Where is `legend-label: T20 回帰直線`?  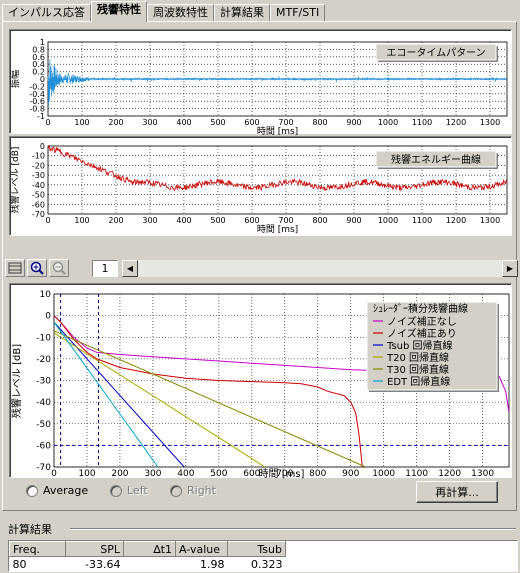
legend-label: T20 回帰直線 is located at coordinates (417, 357).